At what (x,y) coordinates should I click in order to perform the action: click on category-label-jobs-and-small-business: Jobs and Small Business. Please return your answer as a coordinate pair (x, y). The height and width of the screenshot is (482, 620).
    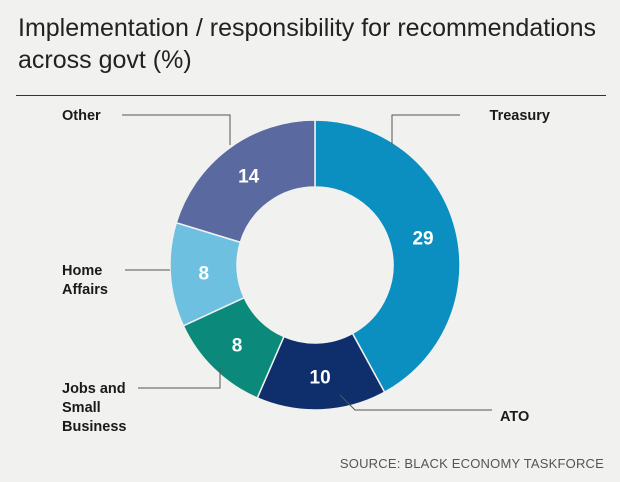
    Looking at the image, I should click on (94, 408).